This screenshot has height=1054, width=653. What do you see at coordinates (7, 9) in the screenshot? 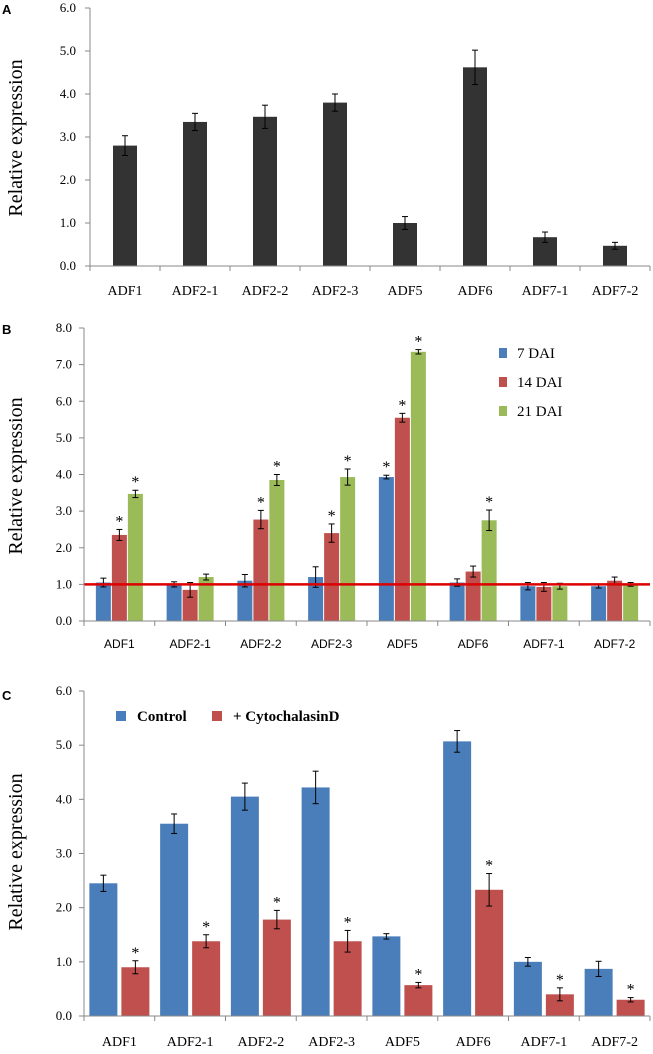
I see `panel-label-a: A` at bounding box center [7, 9].